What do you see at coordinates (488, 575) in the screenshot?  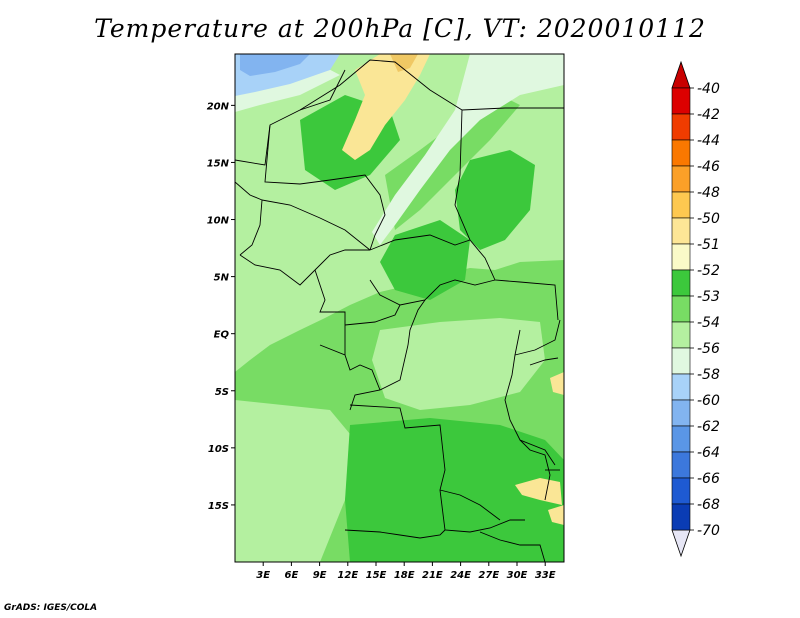 I see `lon-tick-label: 27E` at bounding box center [488, 575].